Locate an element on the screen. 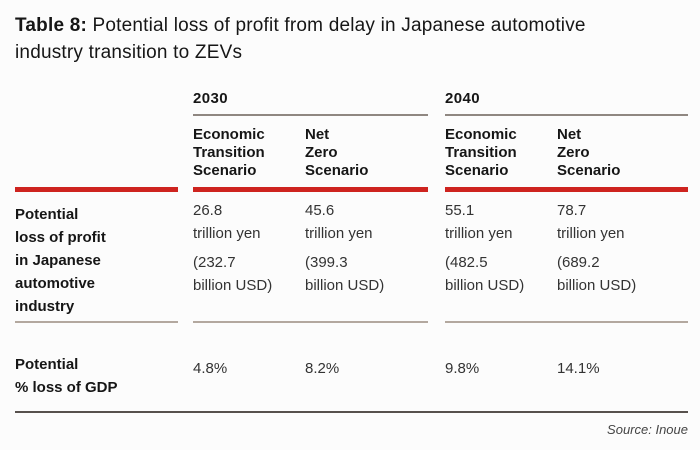 The image size is (700, 450). column-header-2040-net-zero: Net Zero Scenario is located at coordinates (622, 153).